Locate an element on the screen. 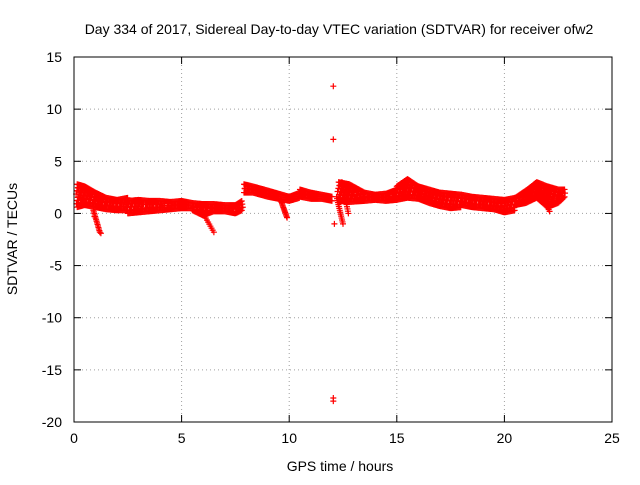  y-tick-label: 10 is located at coordinates (54, 109).